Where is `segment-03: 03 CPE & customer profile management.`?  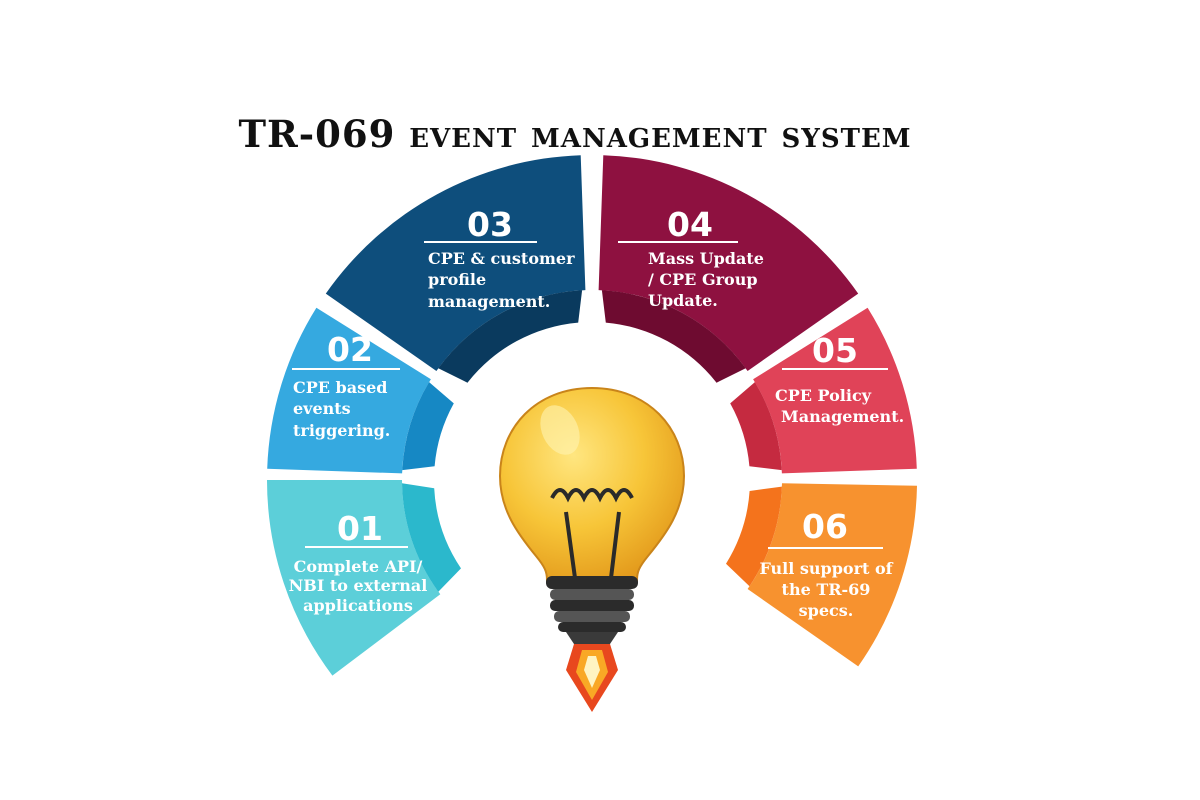 segment-03: 03 CPE & customer profile management. is located at coordinates (455, 269).